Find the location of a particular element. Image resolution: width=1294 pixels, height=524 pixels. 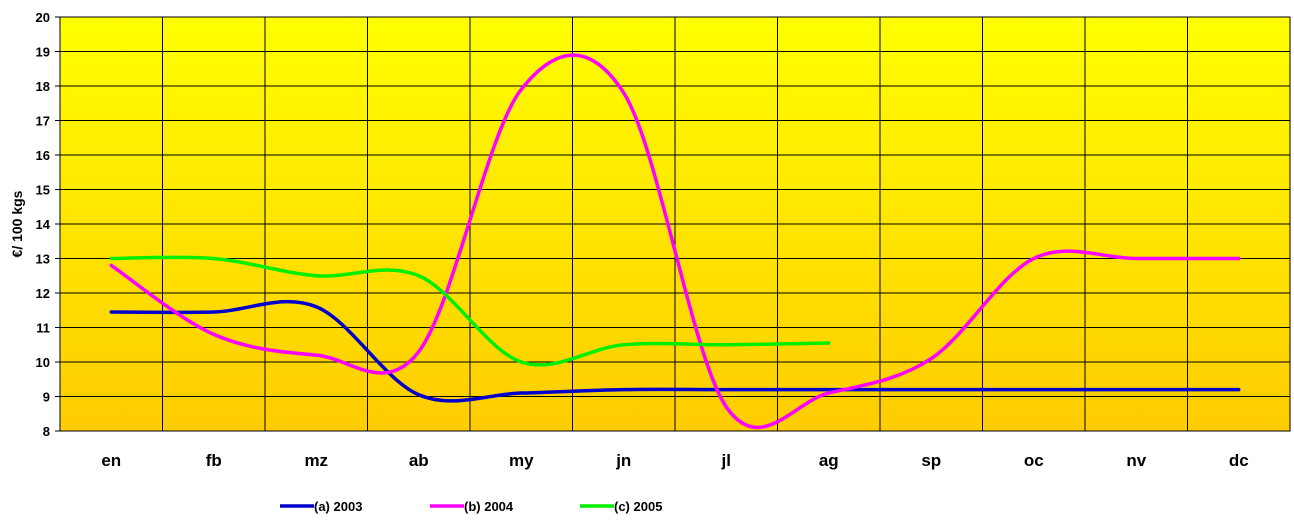

y-tick-label: 14 is located at coordinates (43, 224).